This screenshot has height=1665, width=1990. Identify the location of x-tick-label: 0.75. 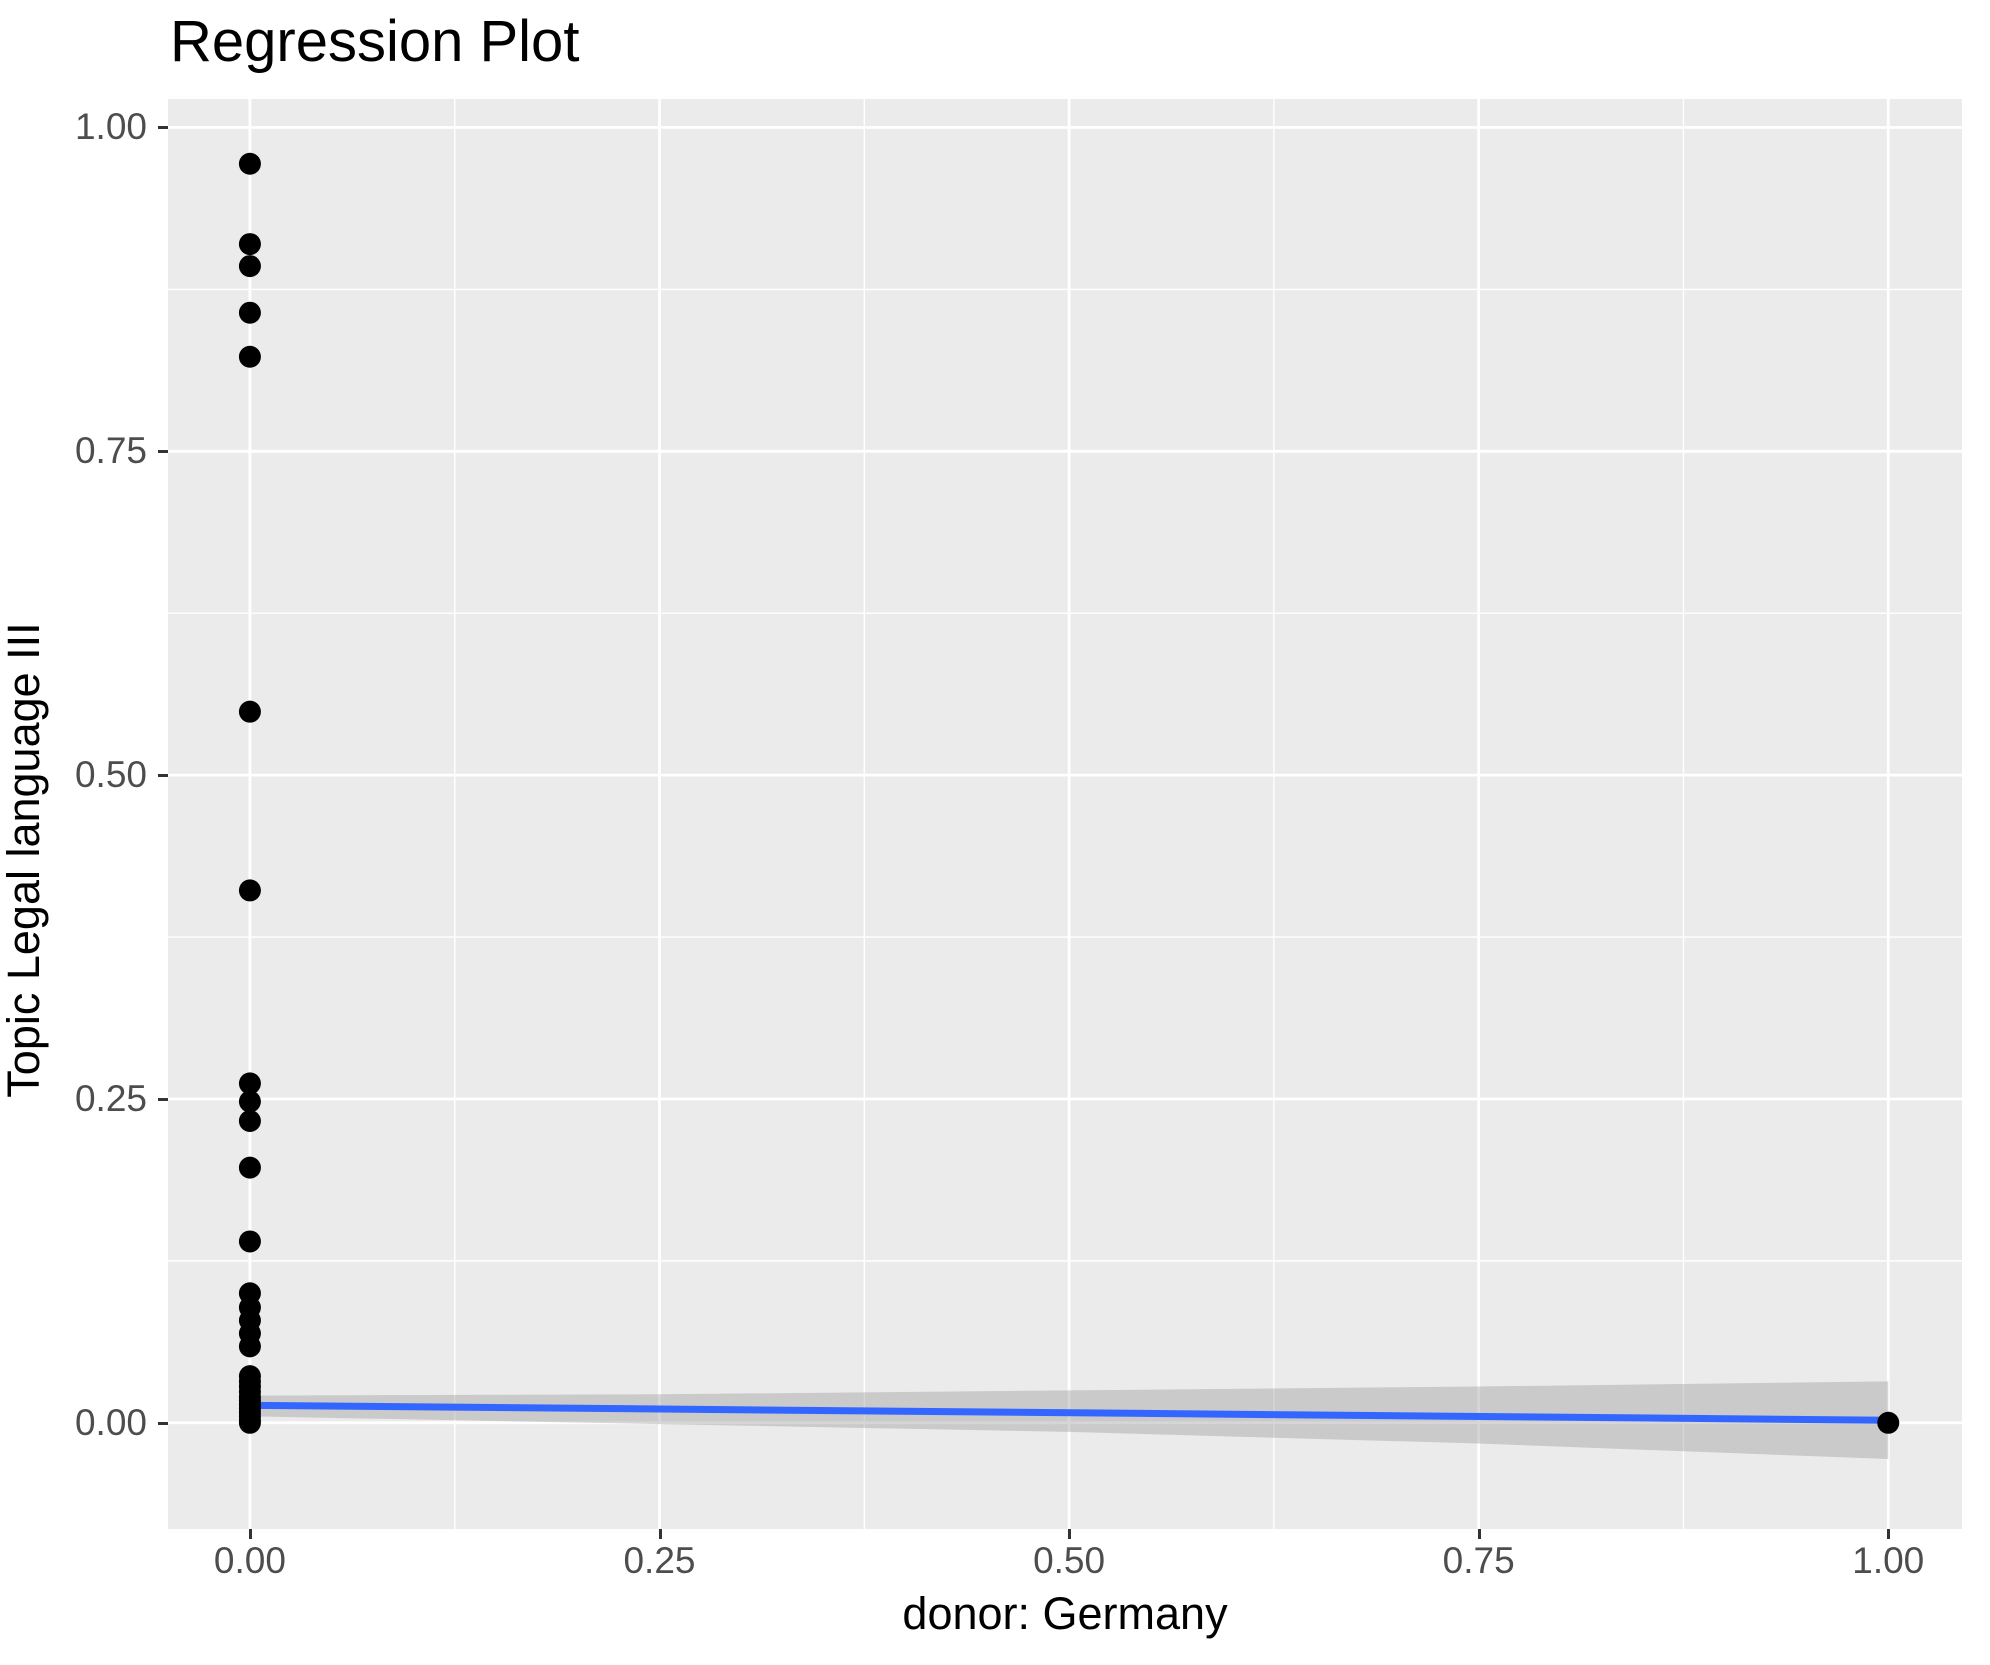
(1478, 1560).